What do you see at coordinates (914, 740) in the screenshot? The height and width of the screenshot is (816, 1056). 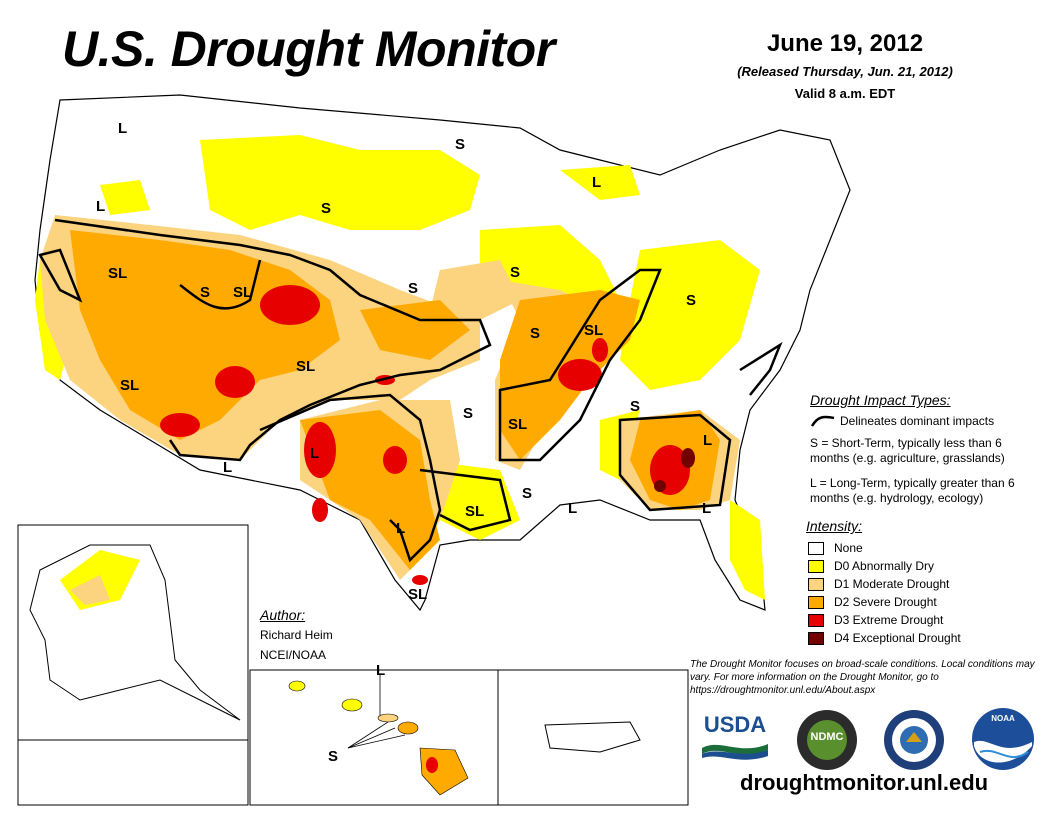 I see `commerce-seal-logo` at bounding box center [914, 740].